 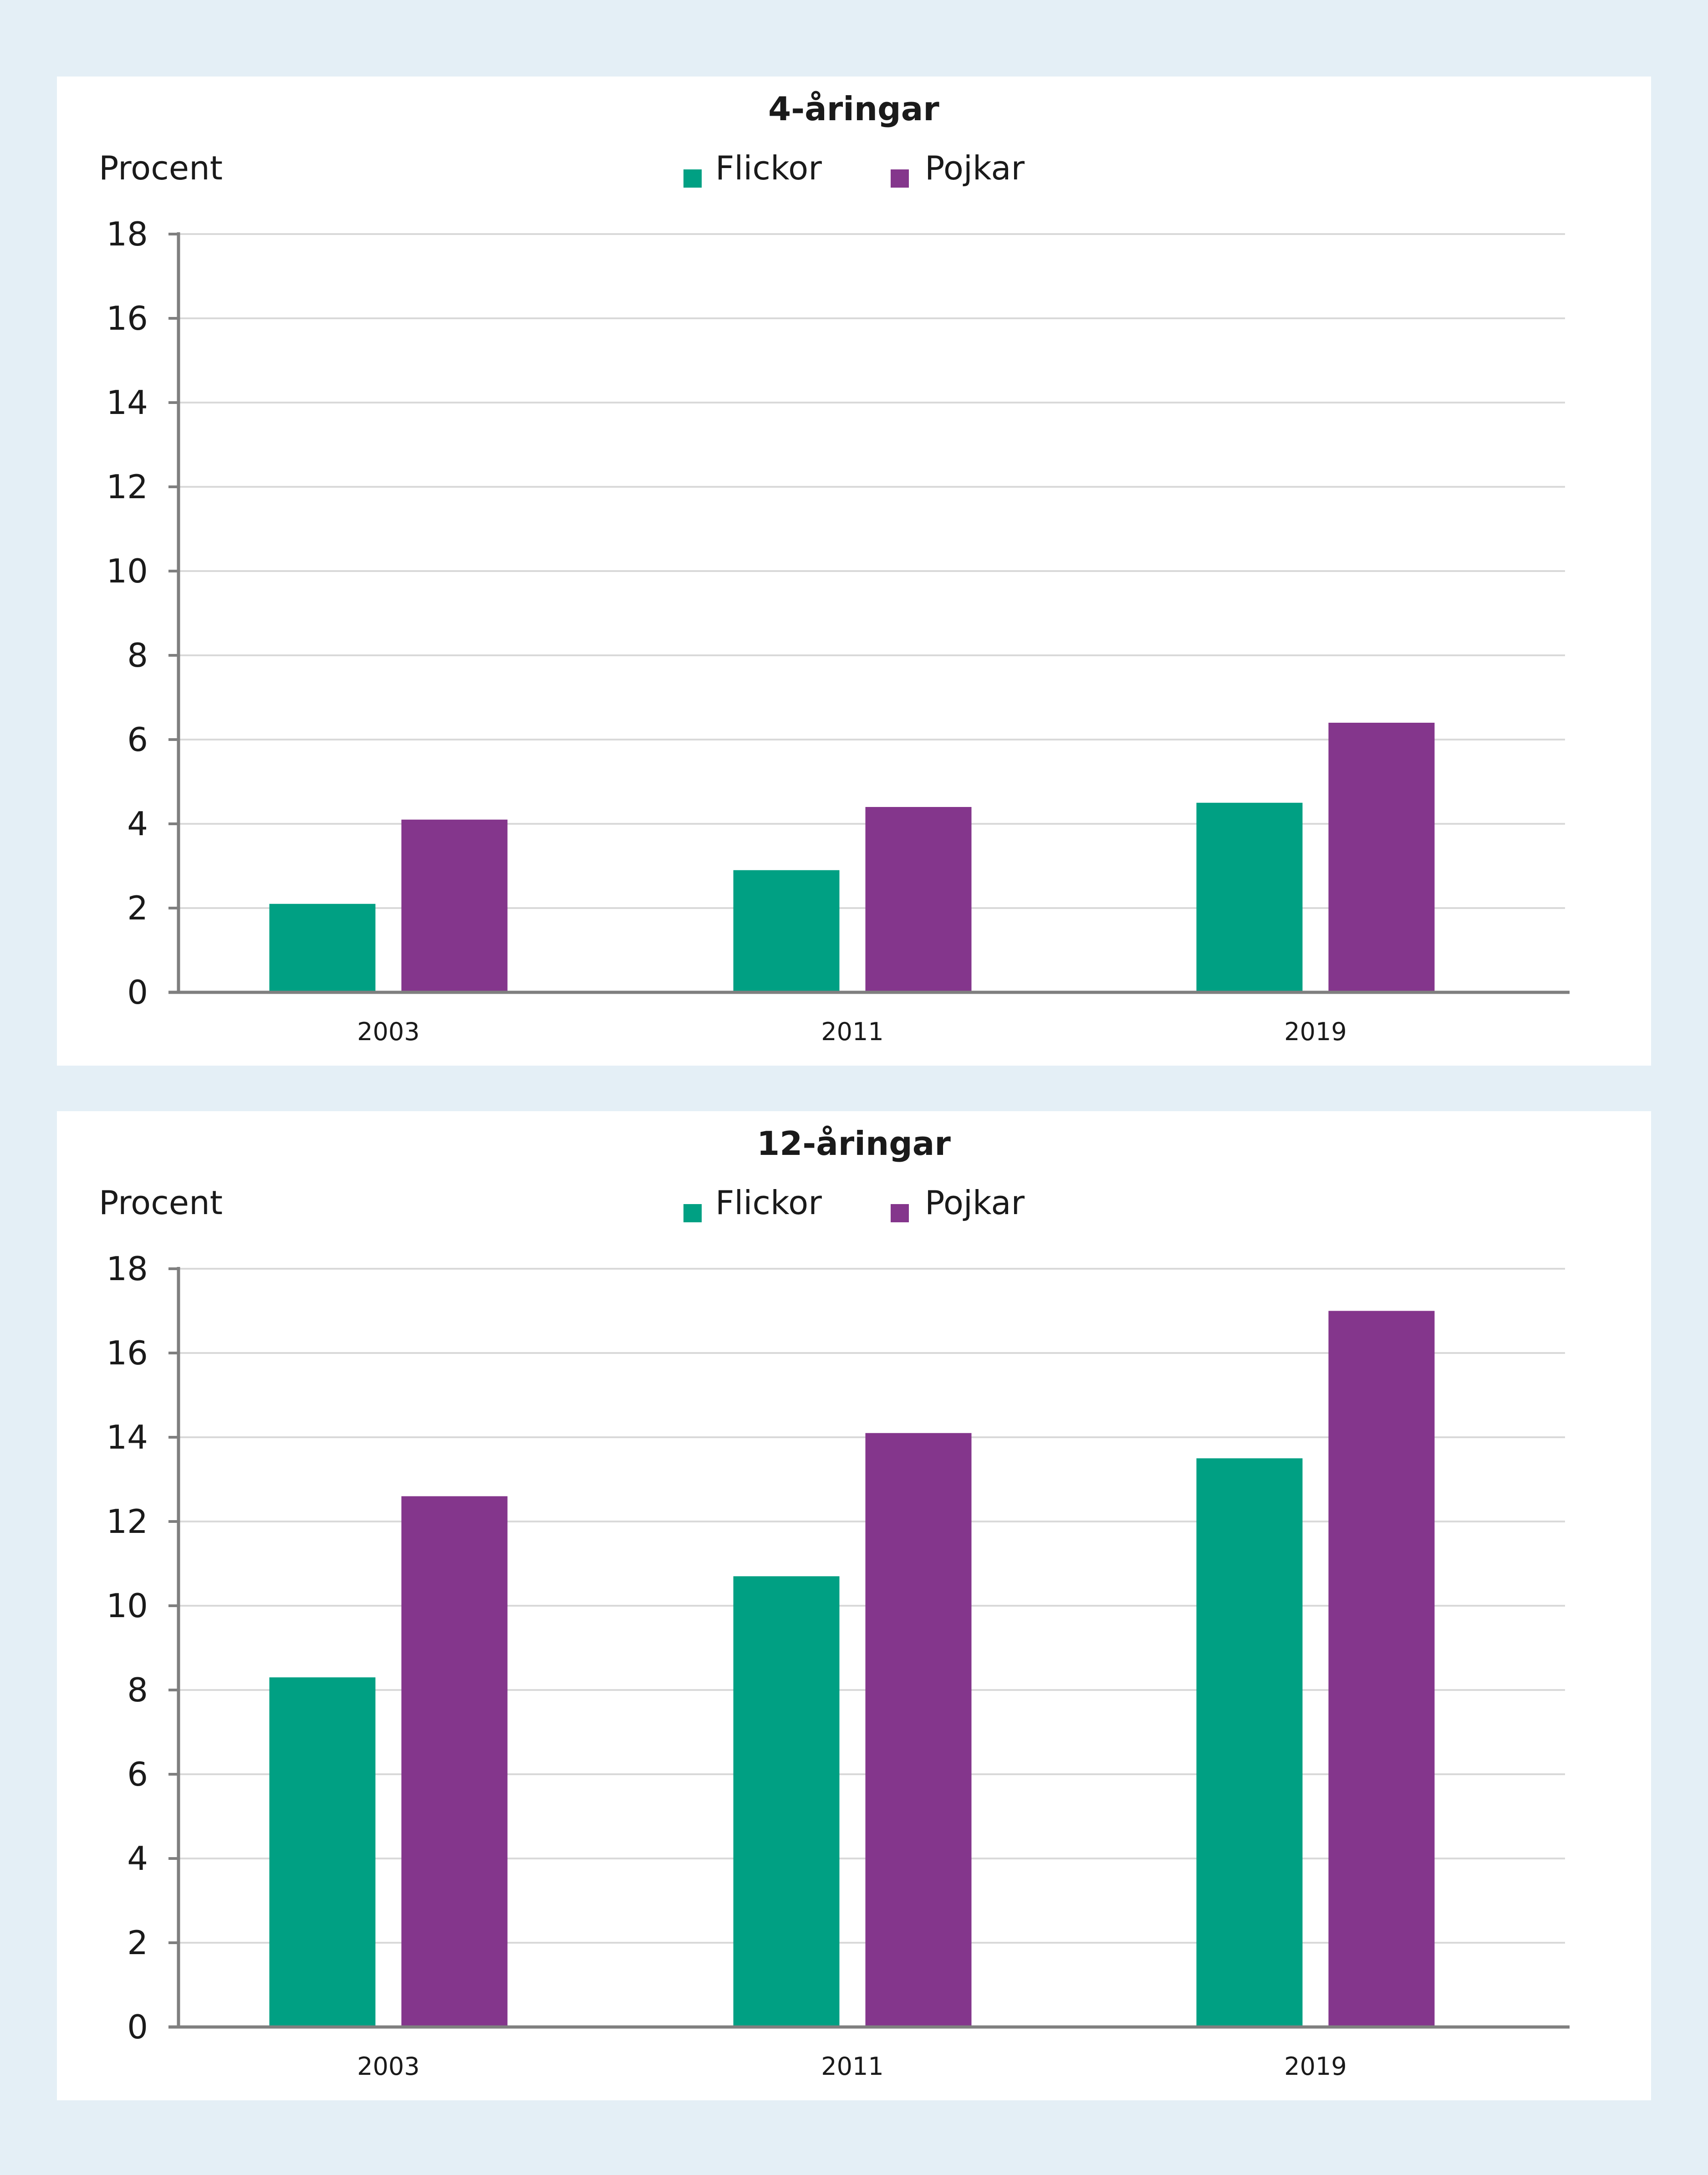 What do you see at coordinates (854, 109) in the screenshot?
I see `chart-title: 4-åringar` at bounding box center [854, 109].